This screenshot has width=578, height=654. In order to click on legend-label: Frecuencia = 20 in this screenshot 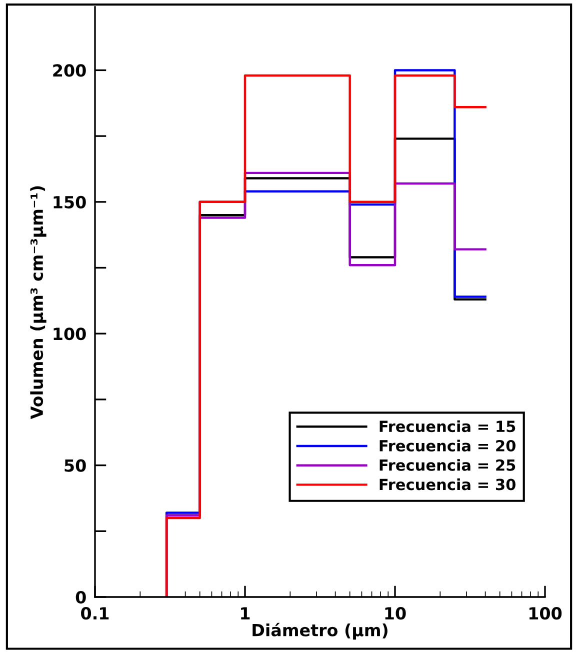, I will do `click(448, 446)`.